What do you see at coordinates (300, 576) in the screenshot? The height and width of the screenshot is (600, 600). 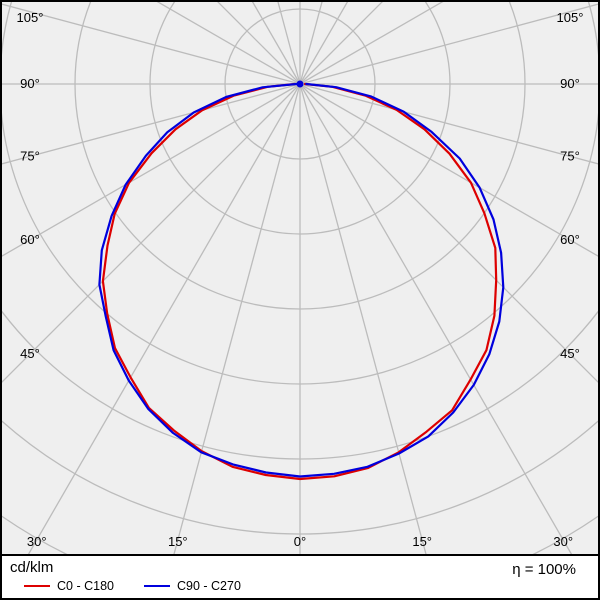 I see `footer: cd/klm η = 100% C0 - C180 C90 - C270` at bounding box center [300, 576].